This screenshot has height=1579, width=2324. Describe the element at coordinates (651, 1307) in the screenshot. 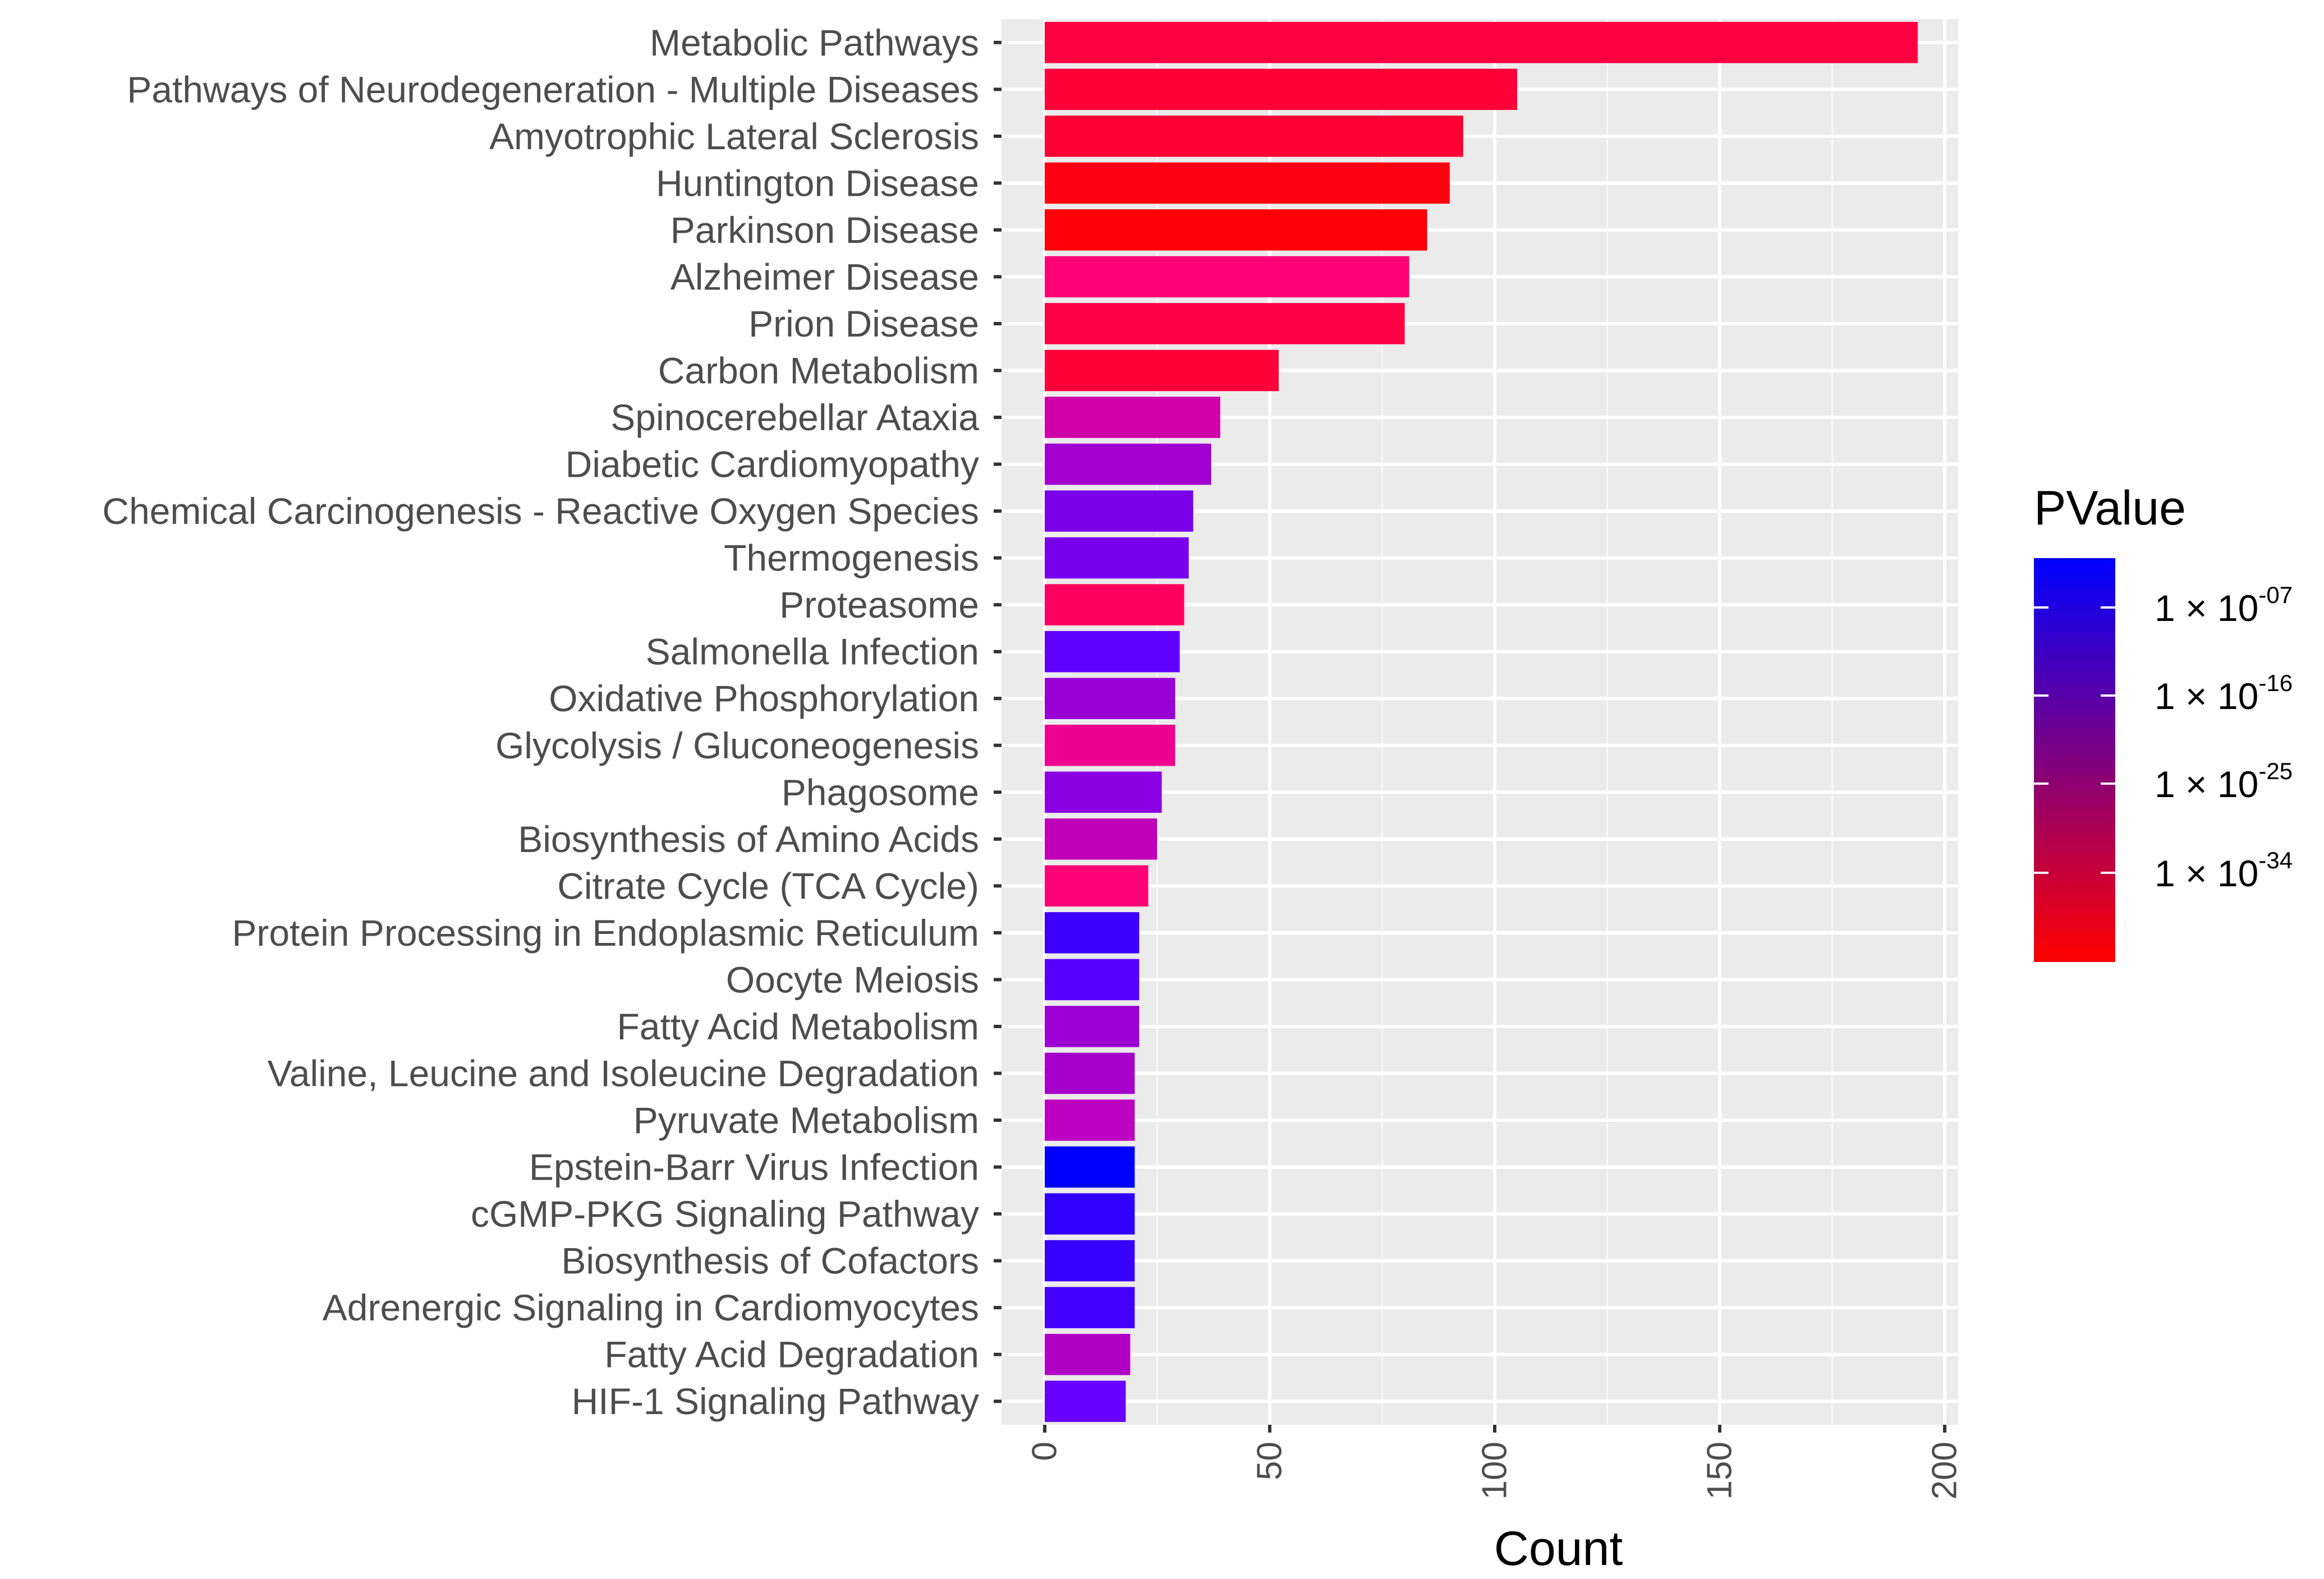

I see `category-label: Adrenergic Signaling in Cardiomyocytes` at that location.